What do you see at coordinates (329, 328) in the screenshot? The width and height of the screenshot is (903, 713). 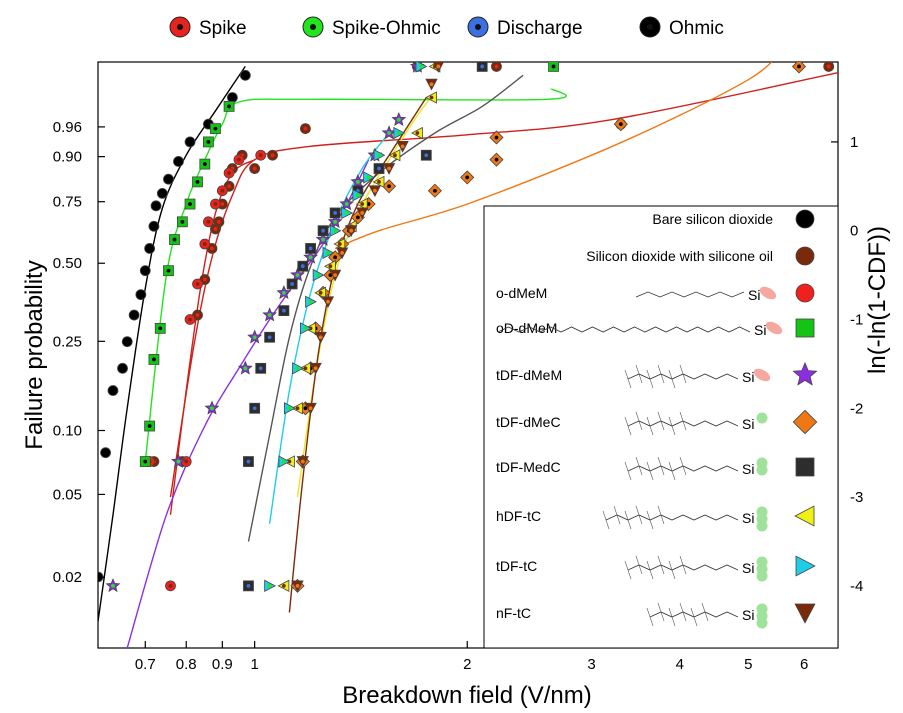 I see `fit-curve` at bounding box center [329, 328].